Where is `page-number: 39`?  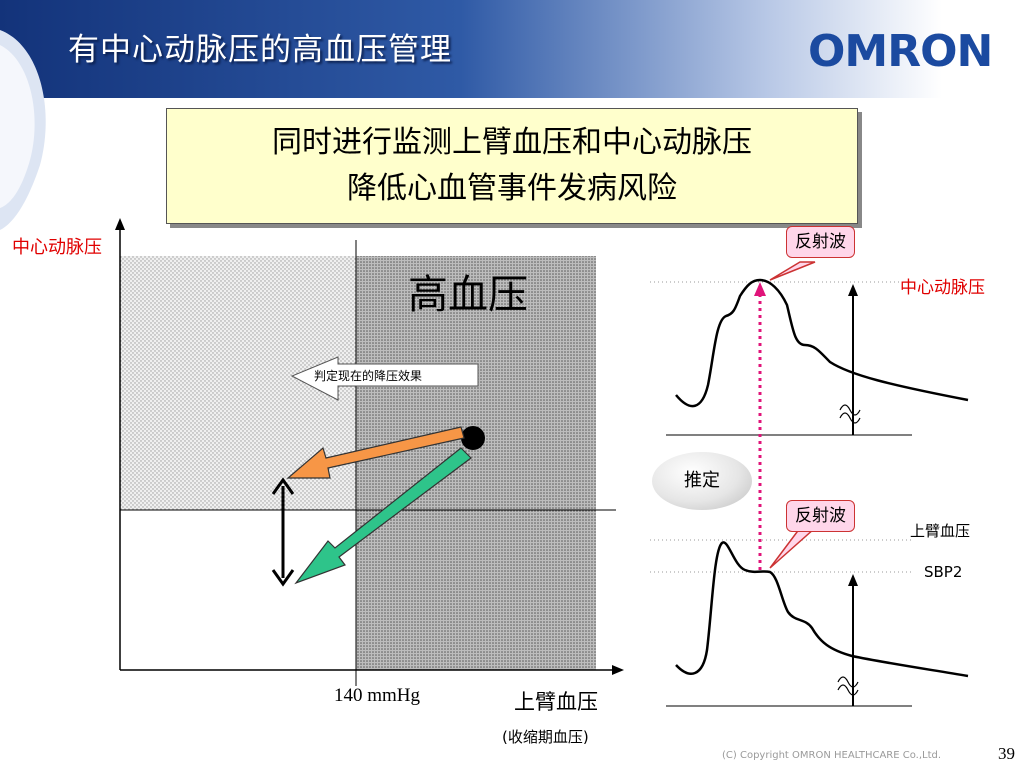
page-number: 39 is located at coordinates (1006, 753).